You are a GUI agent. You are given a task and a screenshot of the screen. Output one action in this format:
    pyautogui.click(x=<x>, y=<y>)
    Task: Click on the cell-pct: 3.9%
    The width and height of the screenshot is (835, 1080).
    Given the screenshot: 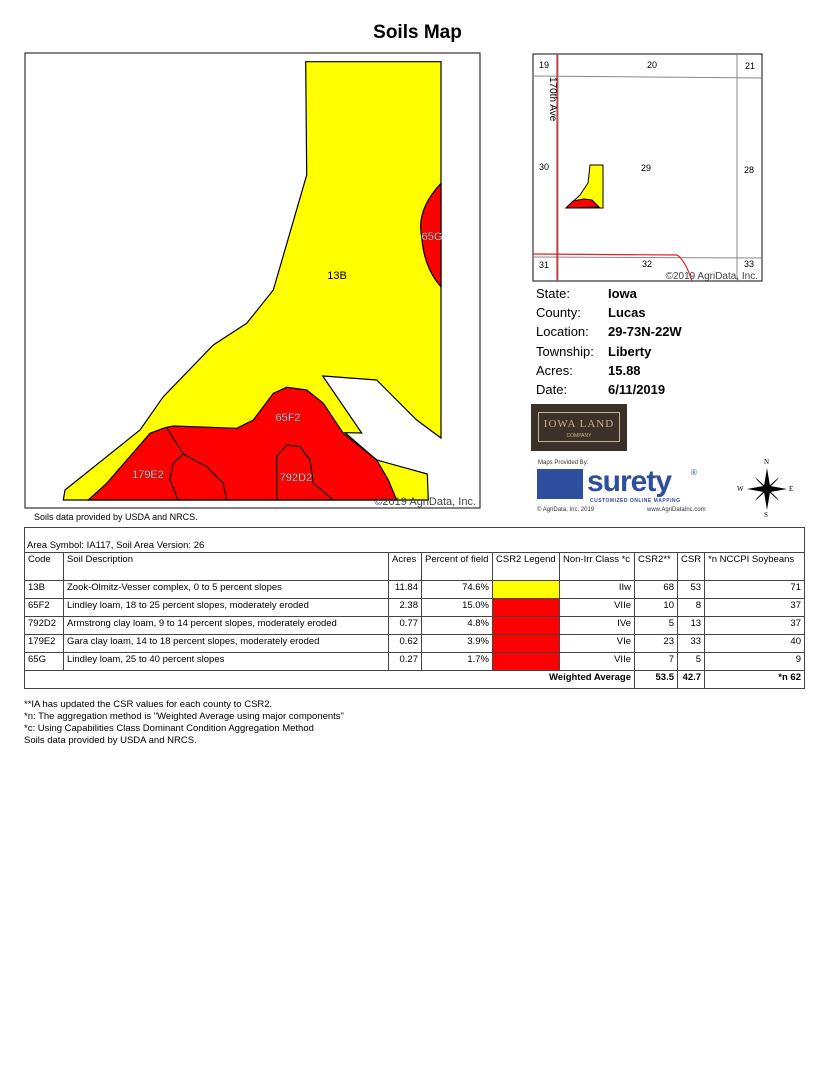 What is the action you would take?
    pyautogui.click(x=457, y=643)
    